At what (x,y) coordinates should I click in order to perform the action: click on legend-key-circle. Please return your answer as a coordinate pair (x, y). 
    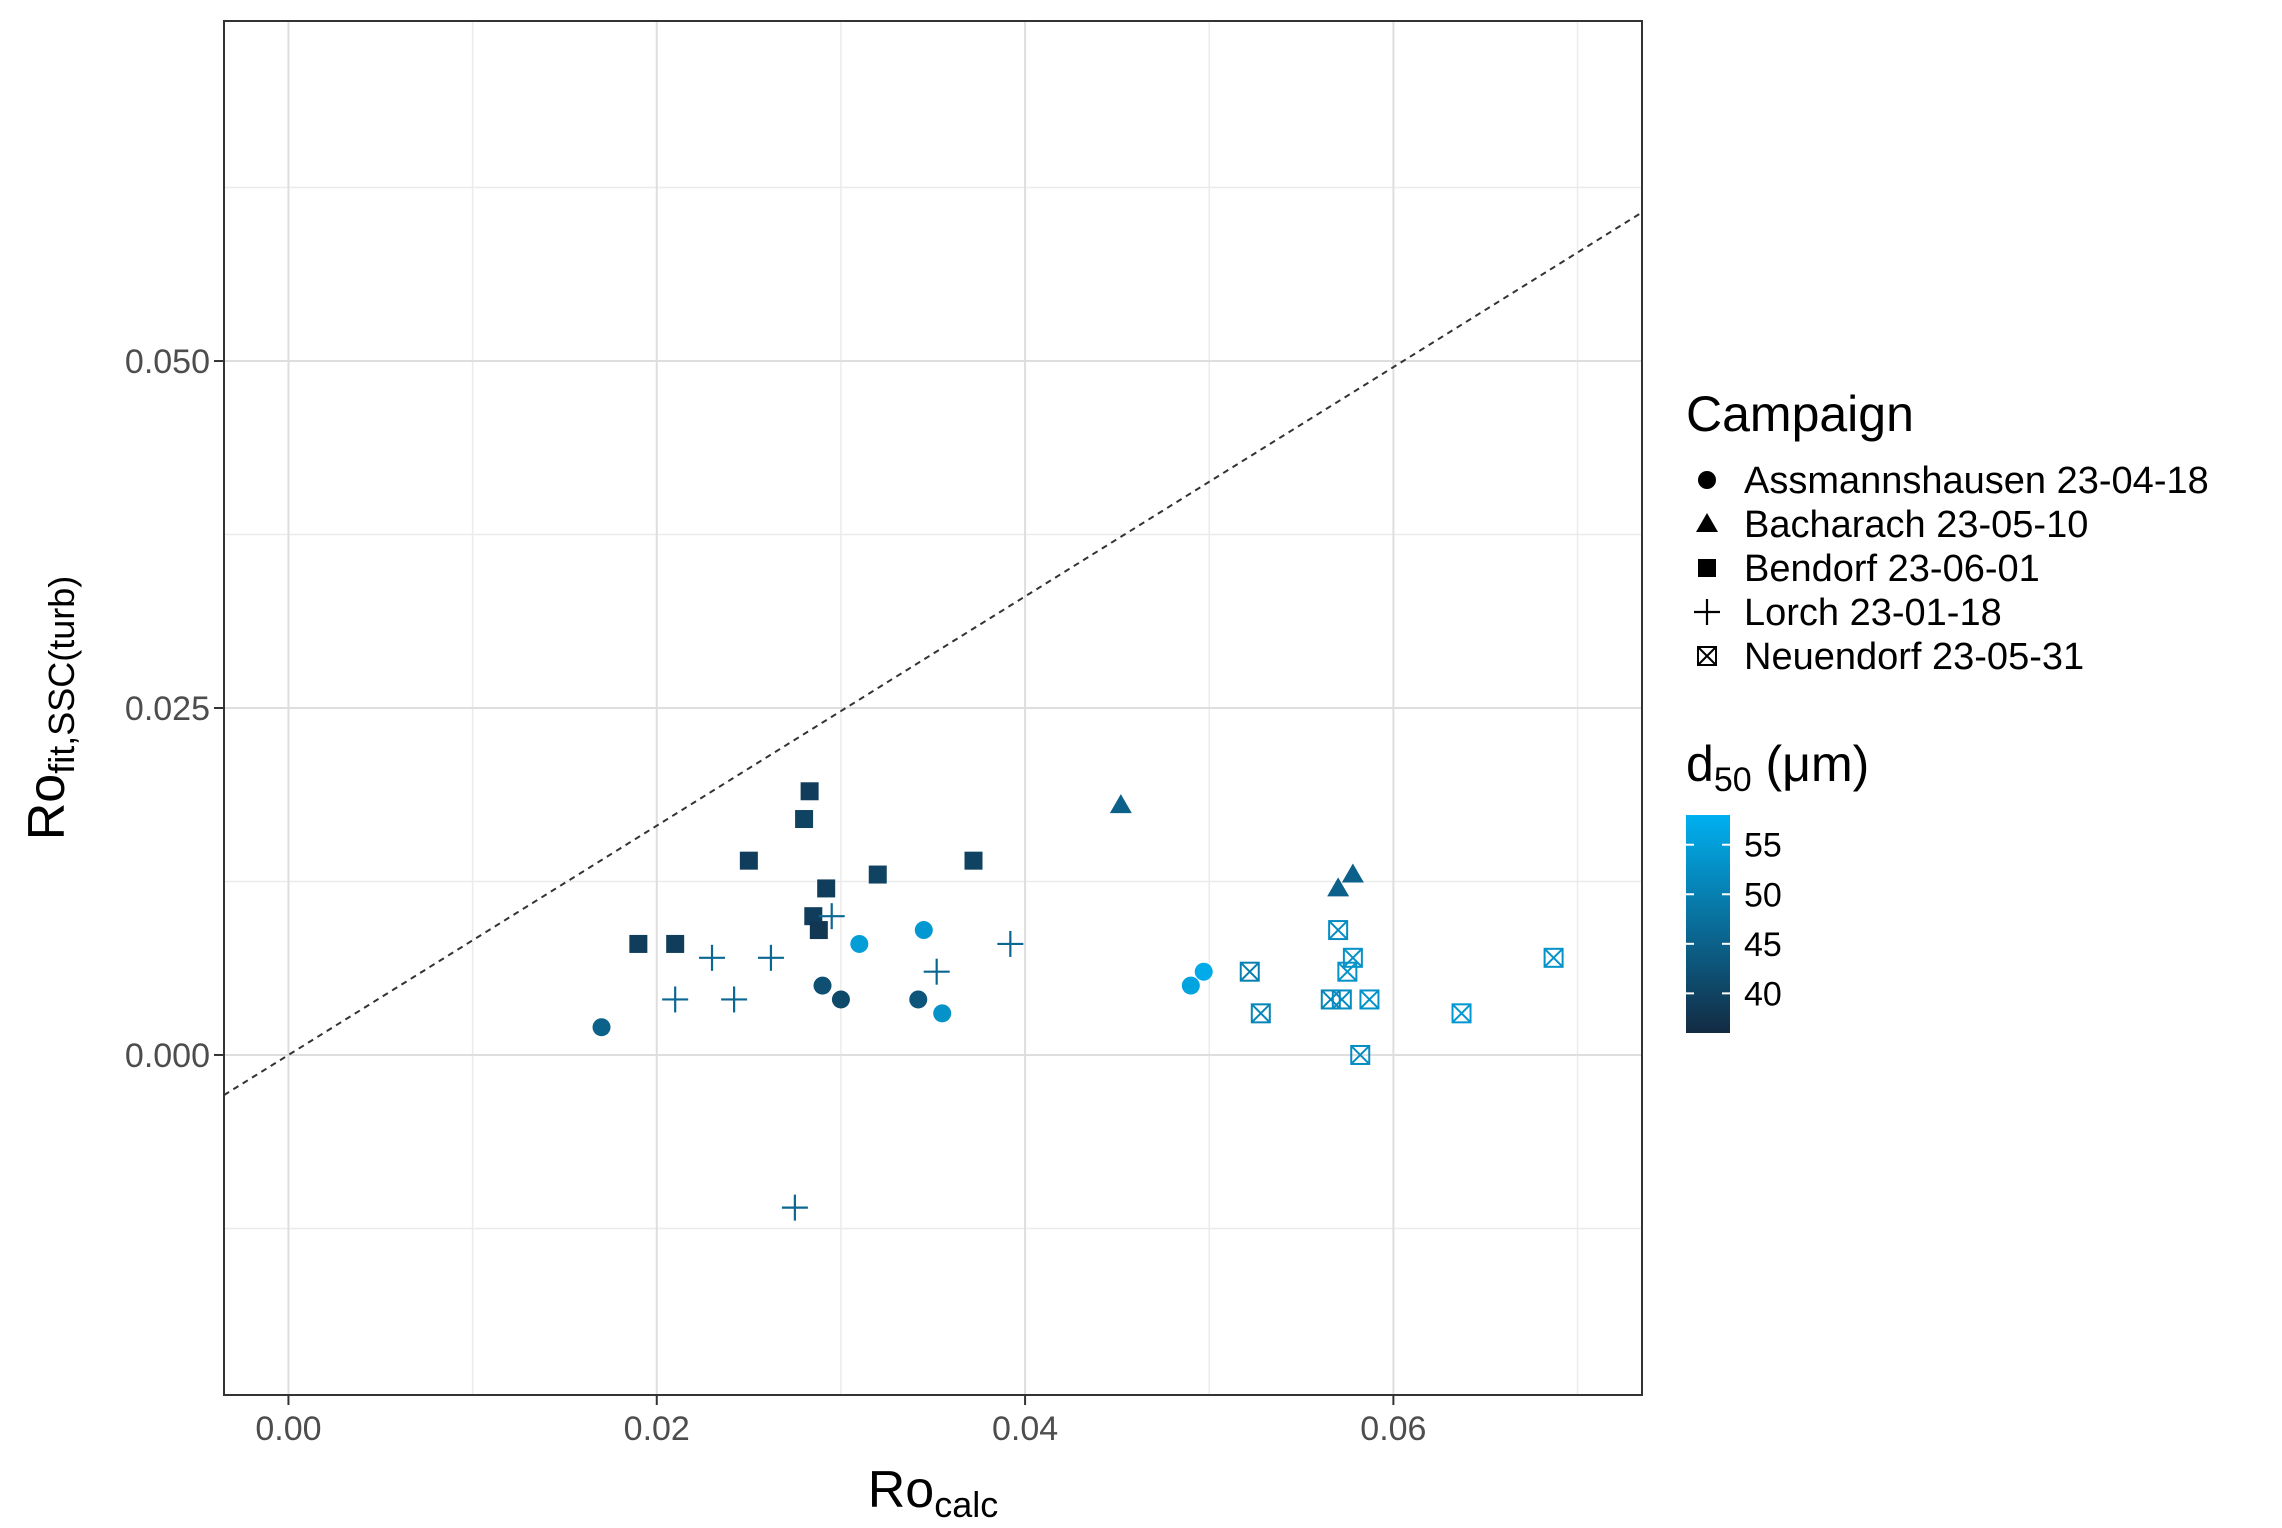
    Looking at the image, I should click on (1707, 480).